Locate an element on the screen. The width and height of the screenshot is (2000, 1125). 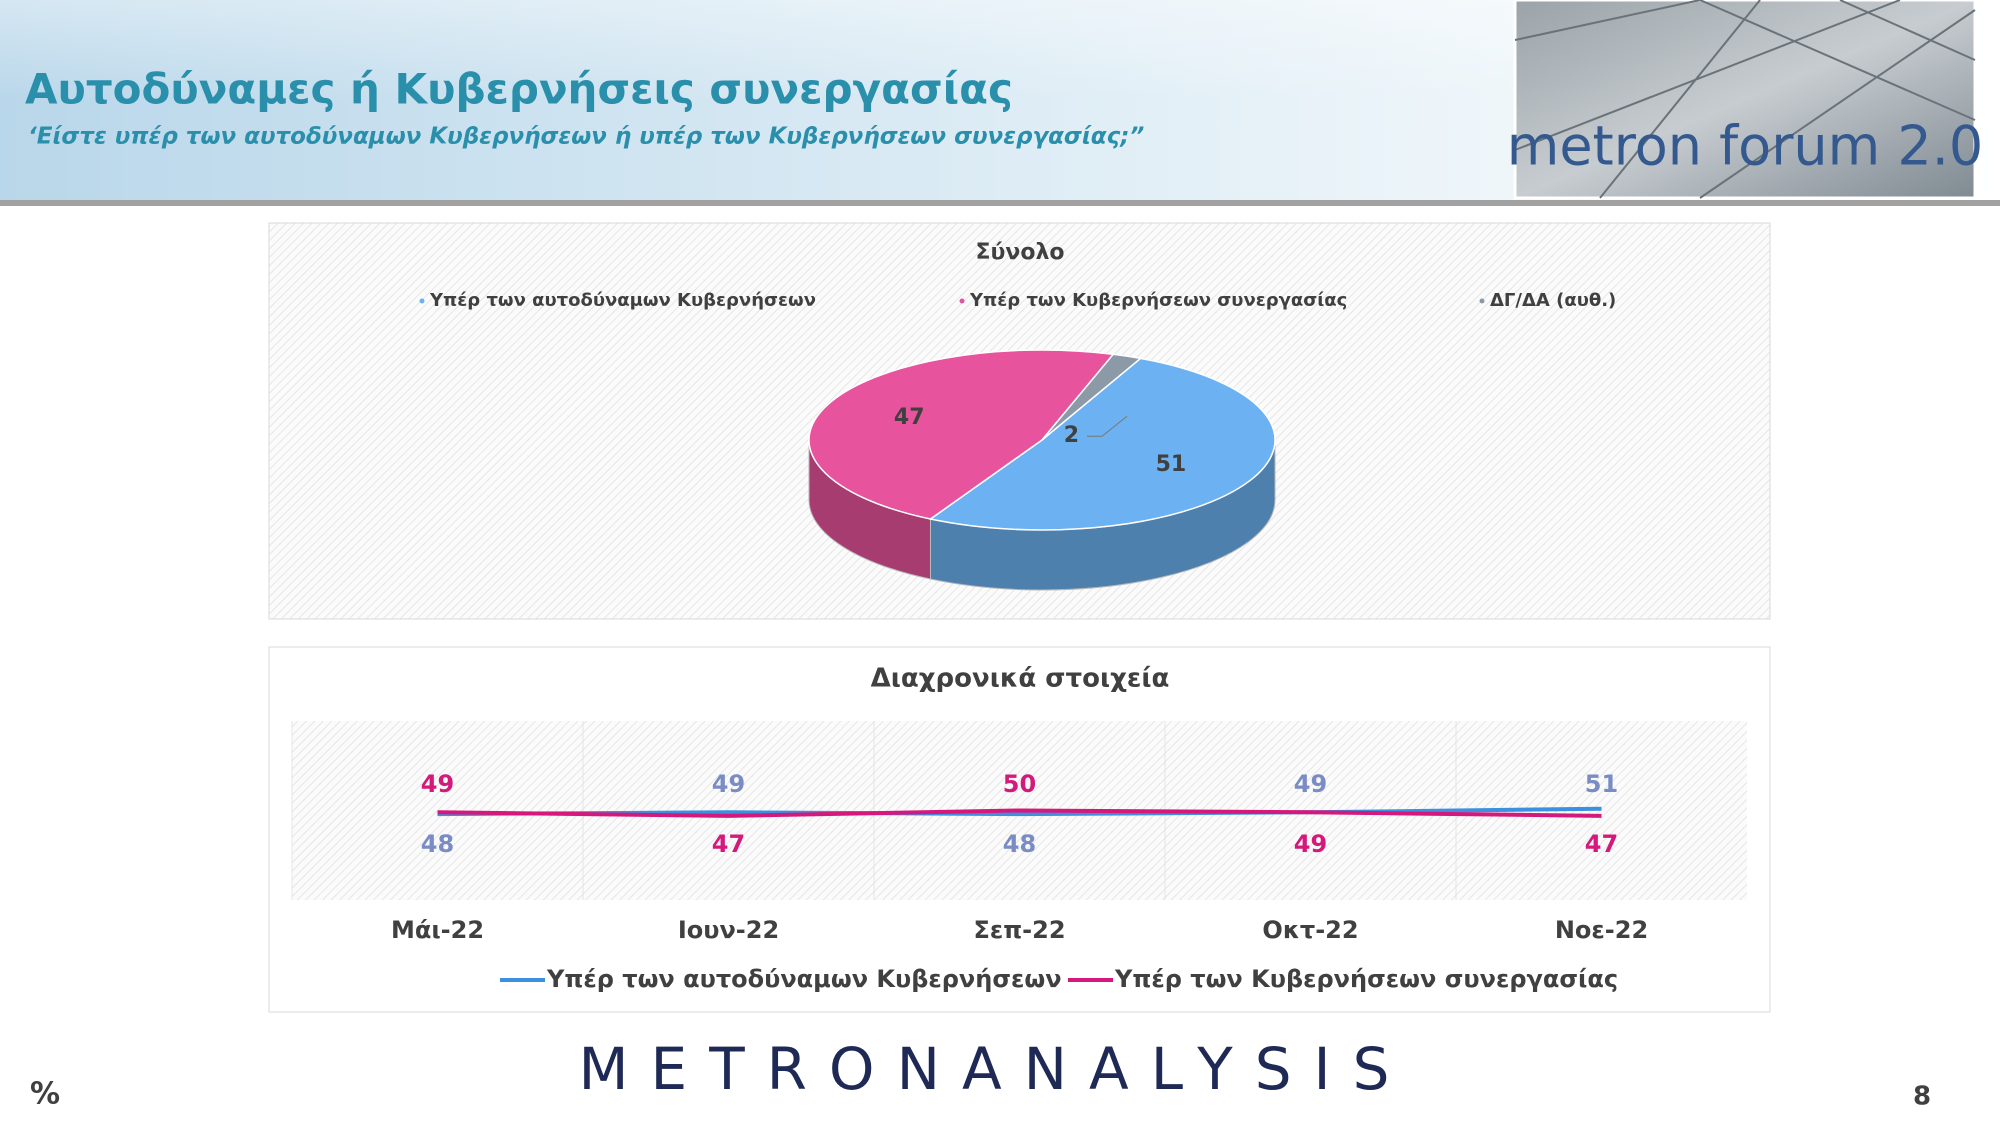
x-tick-label: Σεπ-22 is located at coordinates (1019, 930).